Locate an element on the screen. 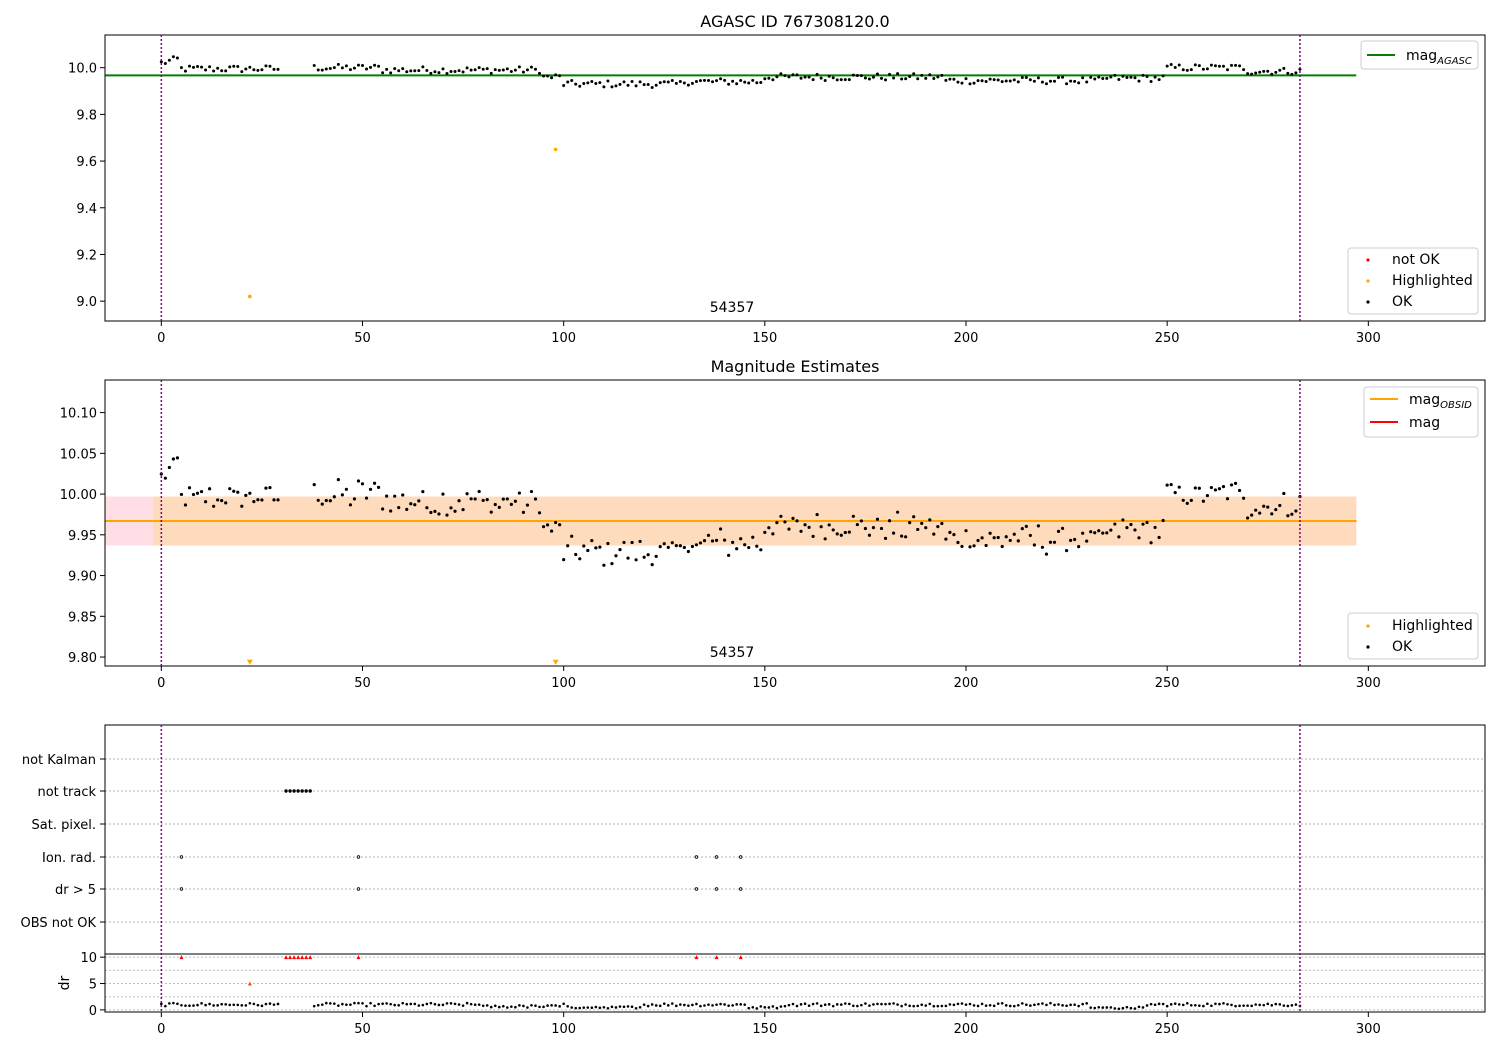 The image size is (1500, 1050). p1-ytick-label: 9.6 is located at coordinates (86, 162).